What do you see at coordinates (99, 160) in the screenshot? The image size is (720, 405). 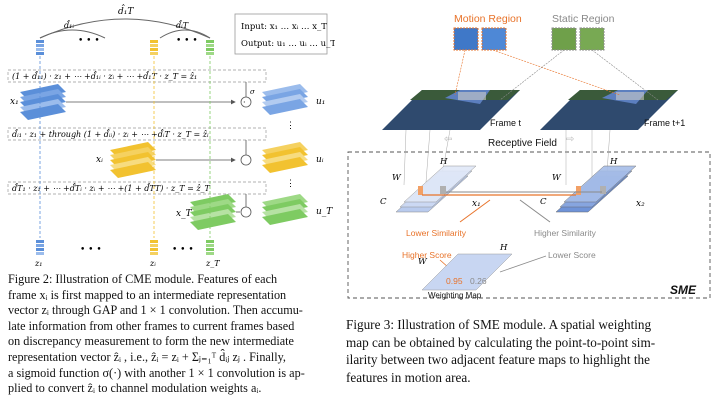 I see `xi-label: xᵢ` at bounding box center [99, 160].